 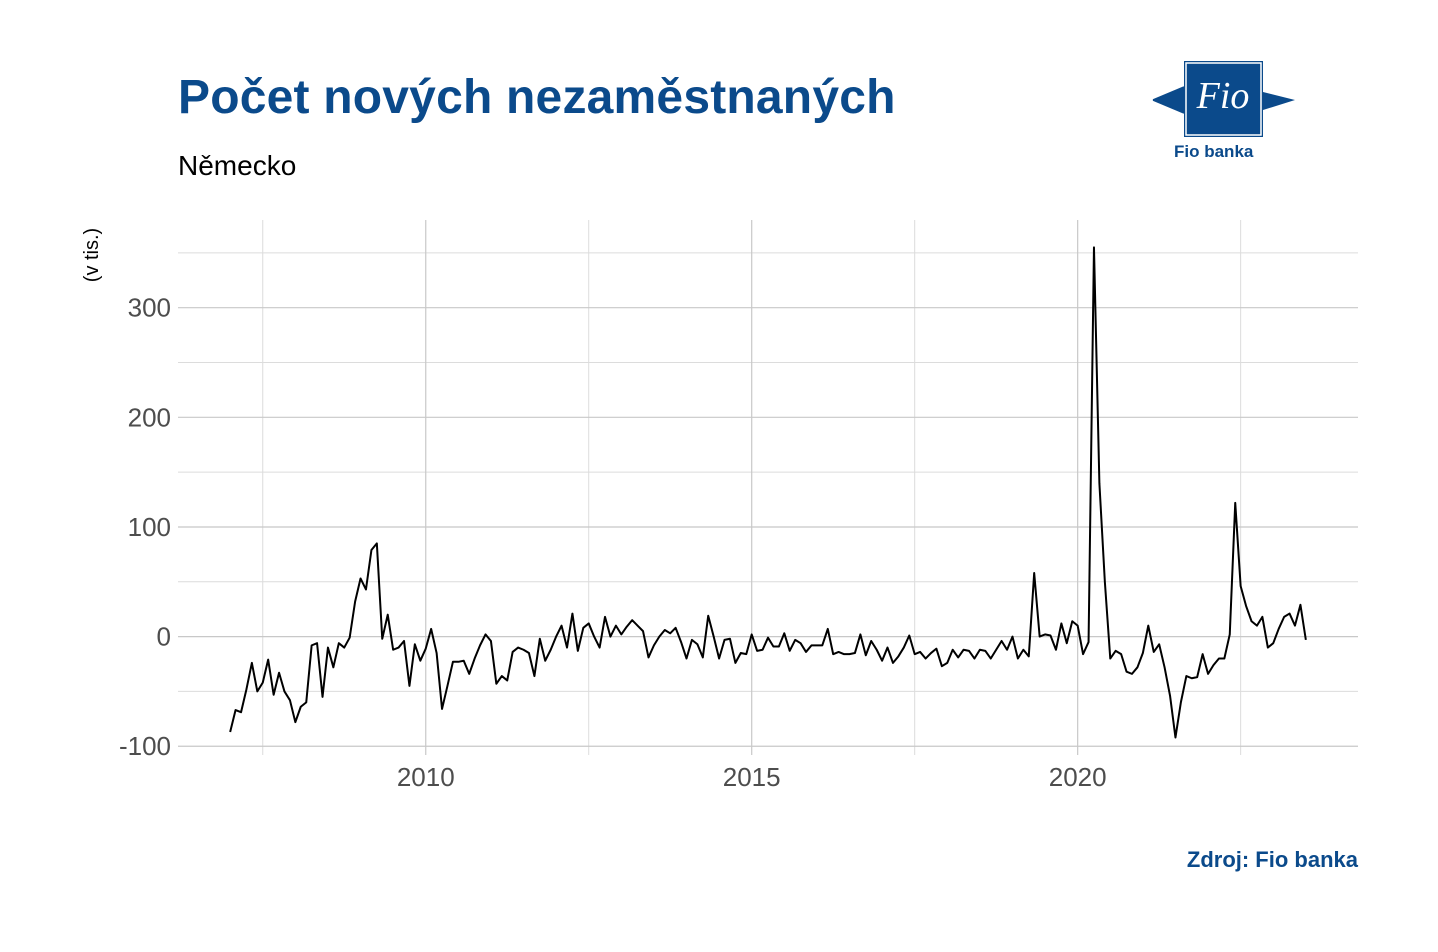 I want to click on y-tick-label: 0, so click(x=164, y=637).